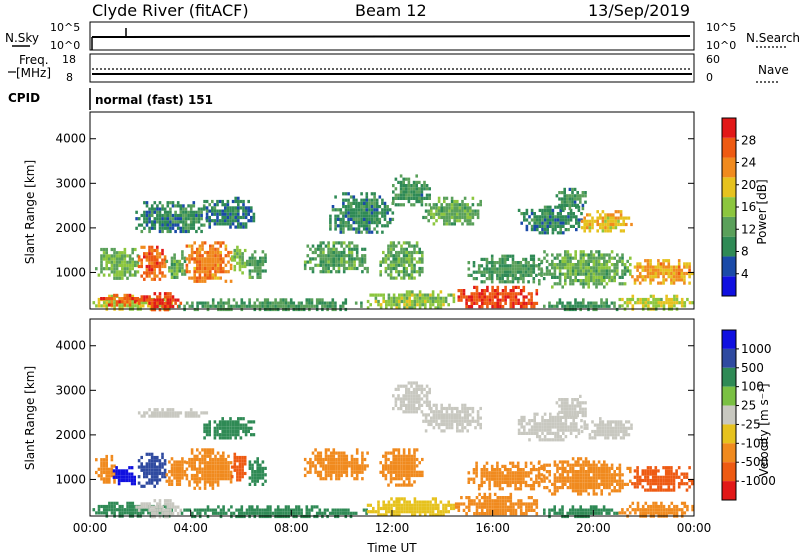  I want to click on power-colorbar-tick-label: 24, so click(748, 163).